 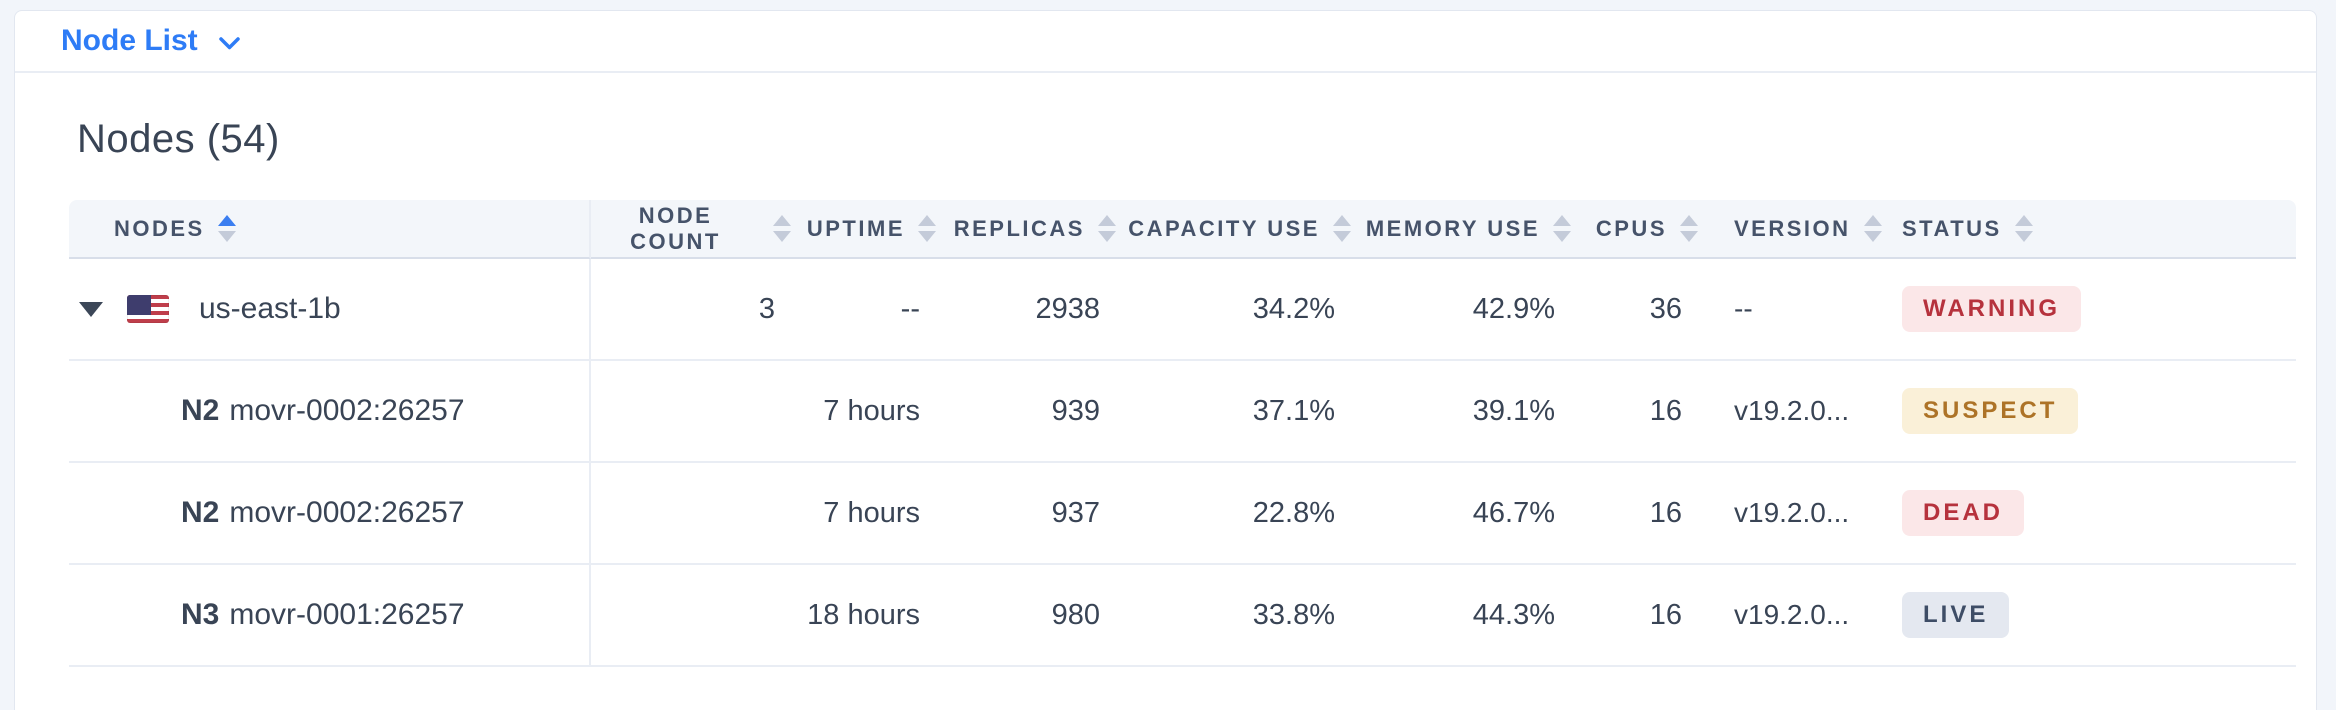 I want to click on region-name: us-east-1b, so click(x=270, y=308).